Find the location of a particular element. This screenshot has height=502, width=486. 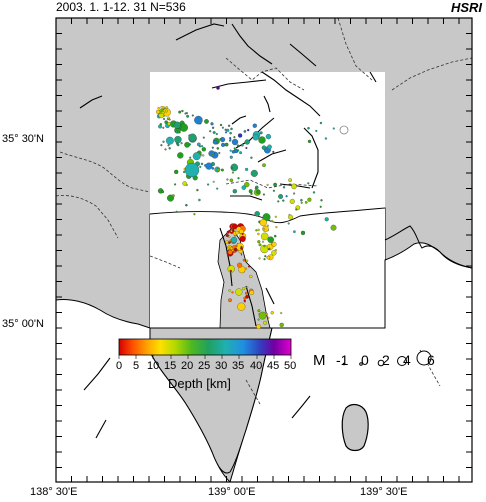

magnitude-value-minus1: -1 is located at coordinates (342, 360).